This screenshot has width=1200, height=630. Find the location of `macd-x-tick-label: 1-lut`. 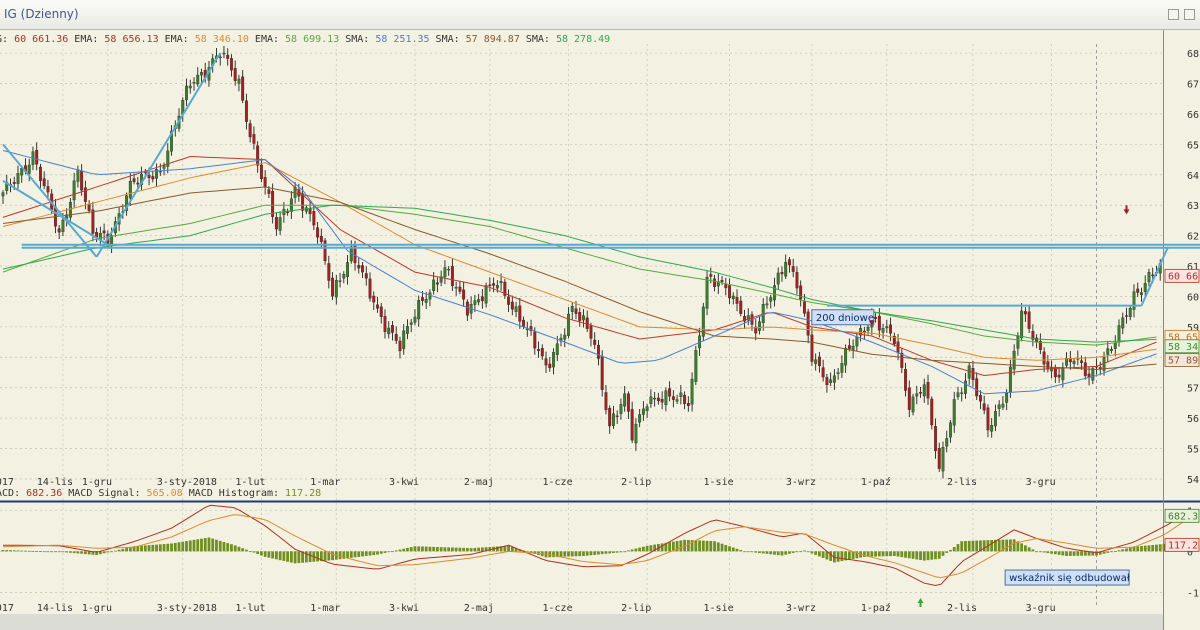

macd-x-tick-label: 1-lut is located at coordinates (250, 608).